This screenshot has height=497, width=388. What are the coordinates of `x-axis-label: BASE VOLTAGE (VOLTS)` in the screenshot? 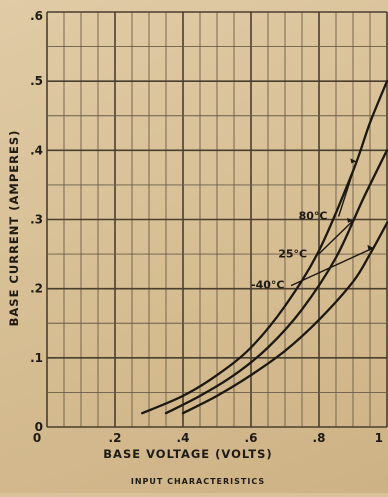 It's located at (187, 454).